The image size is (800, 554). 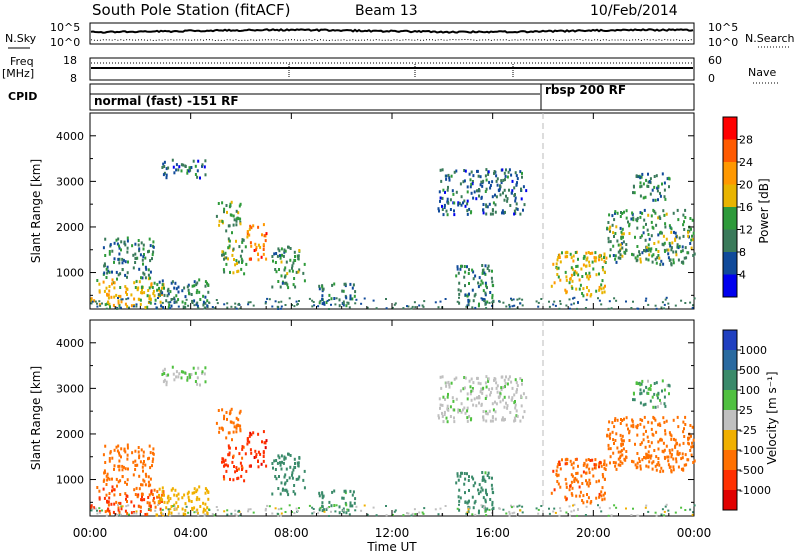 What do you see at coordinates (392, 31) in the screenshot?
I see `noise-sky-trace` at bounding box center [392, 31].